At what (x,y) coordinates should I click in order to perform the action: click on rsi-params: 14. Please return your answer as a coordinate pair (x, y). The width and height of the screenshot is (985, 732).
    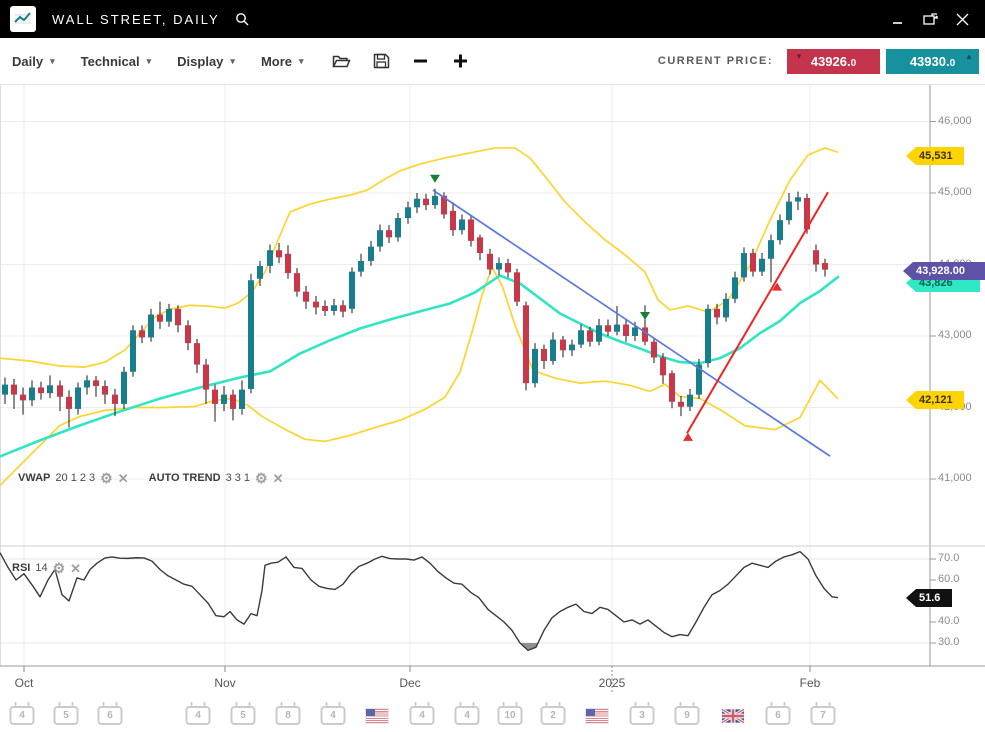
    Looking at the image, I should click on (41, 568).